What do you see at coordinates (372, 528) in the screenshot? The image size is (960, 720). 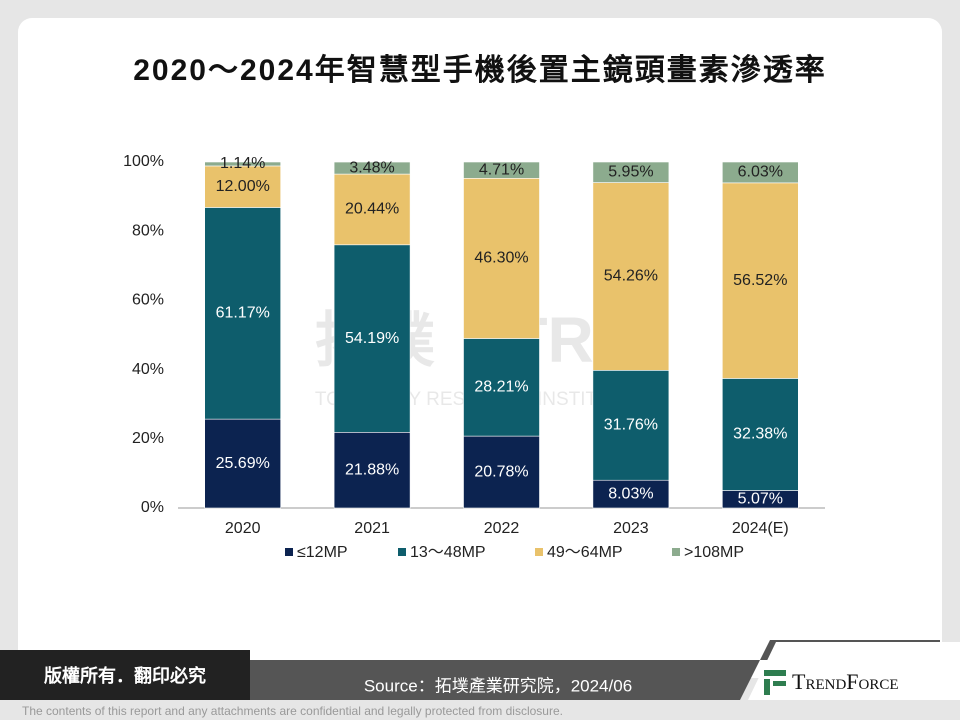 I see `x-tick-label: 2021` at bounding box center [372, 528].